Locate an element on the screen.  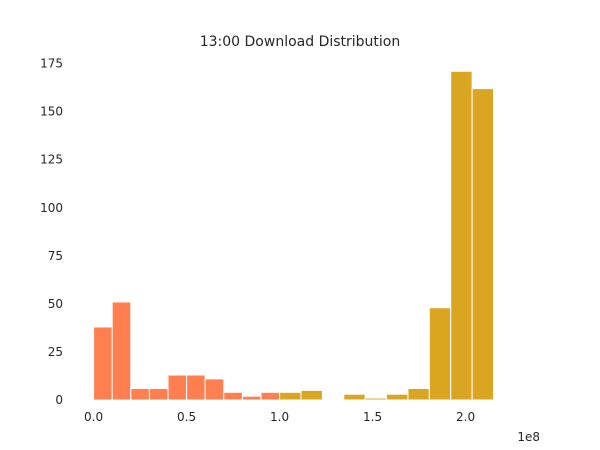
y-tick-label: 75 is located at coordinates (55, 256).